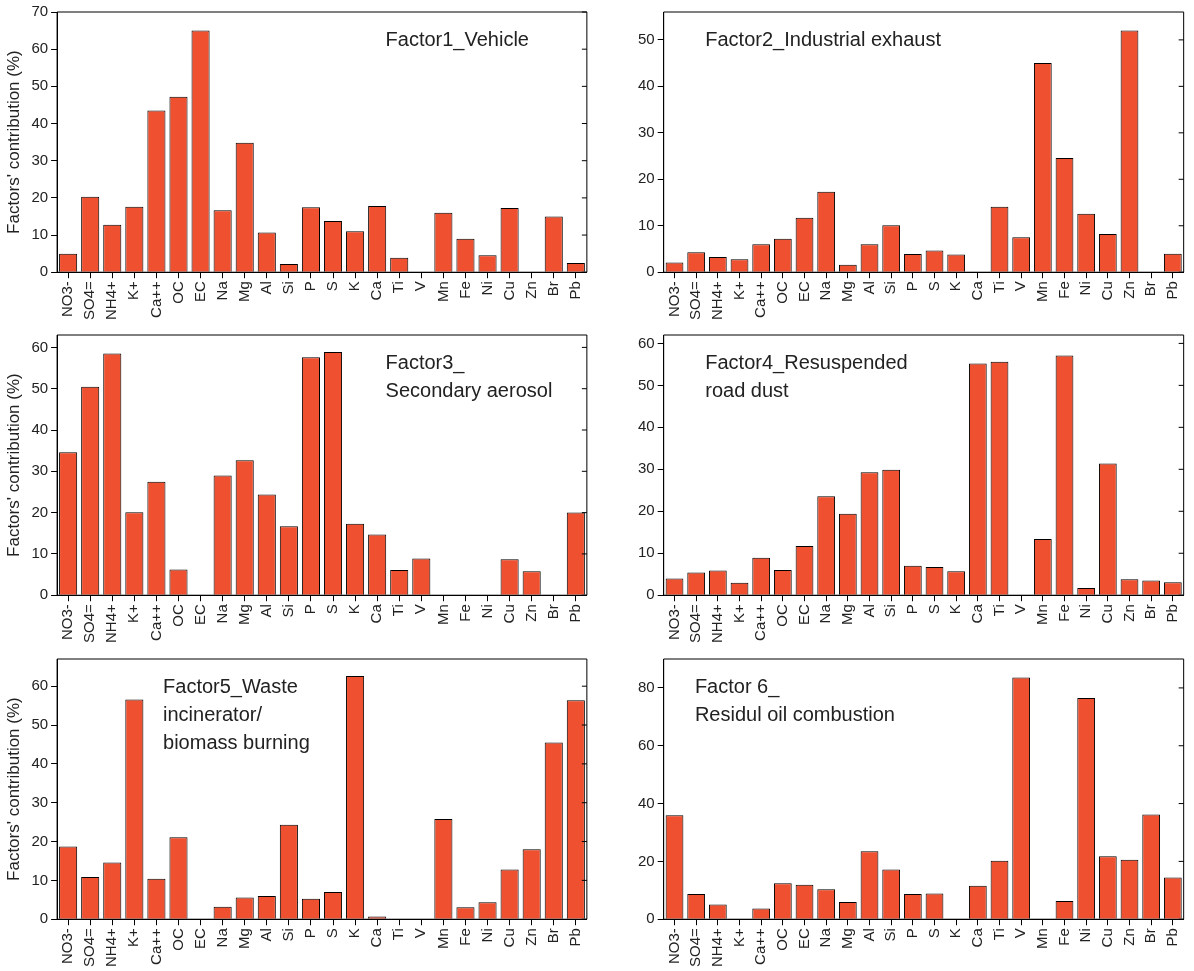 This screenshot has height=971, width=1194. I want to click on text: Factor 6_ Residul oil combustion, so click(794, 699).